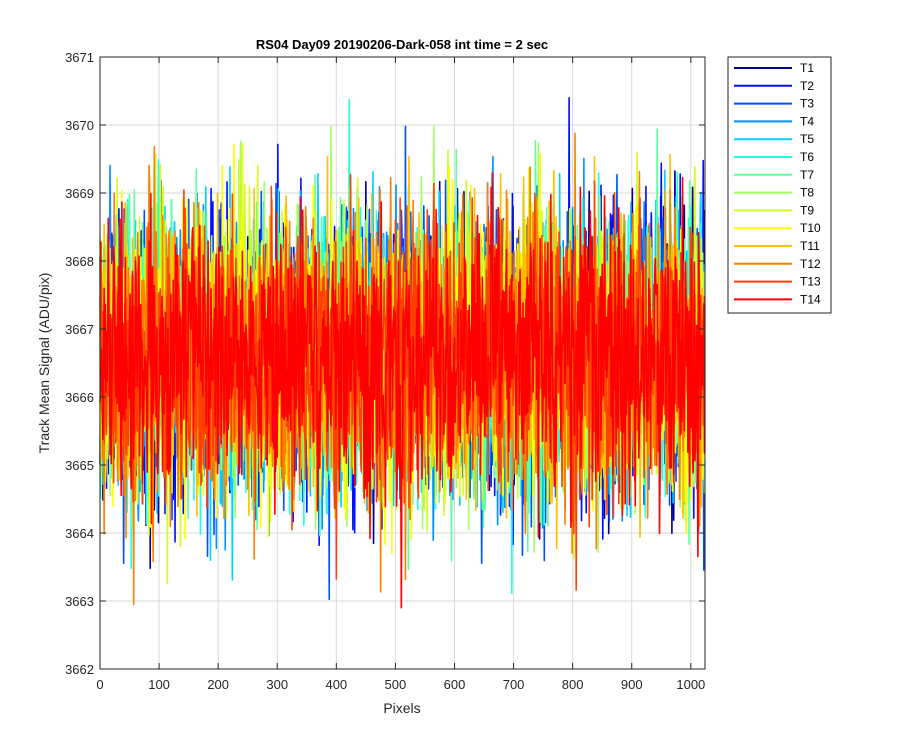 The image size is (900, 750). What do you see at coordinates (807, 193) in the screenshot?
I see `legend-label-t8: T8` at bounding box center [807, 193].